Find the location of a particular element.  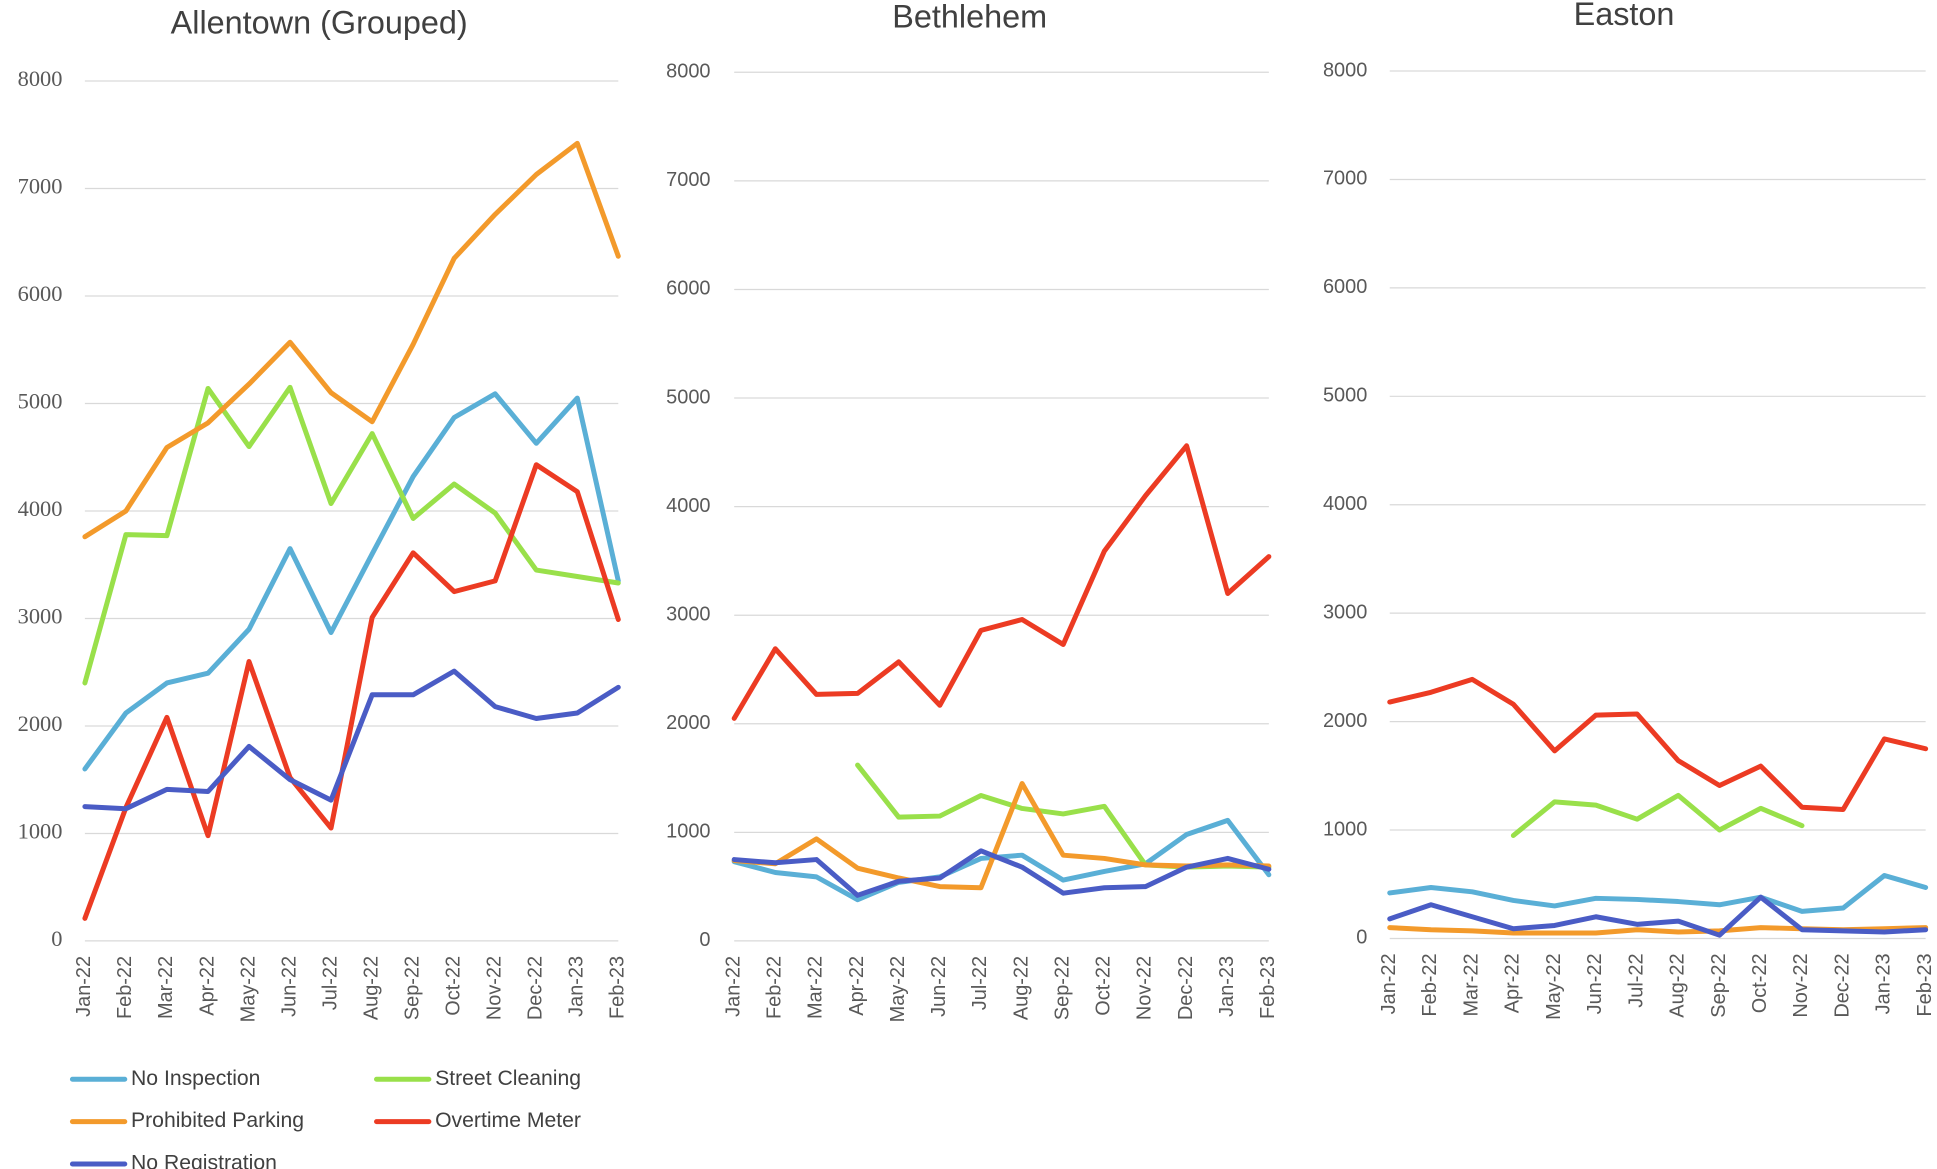

legend-label: Overtime Meter is located at coordinates (508, 1120).